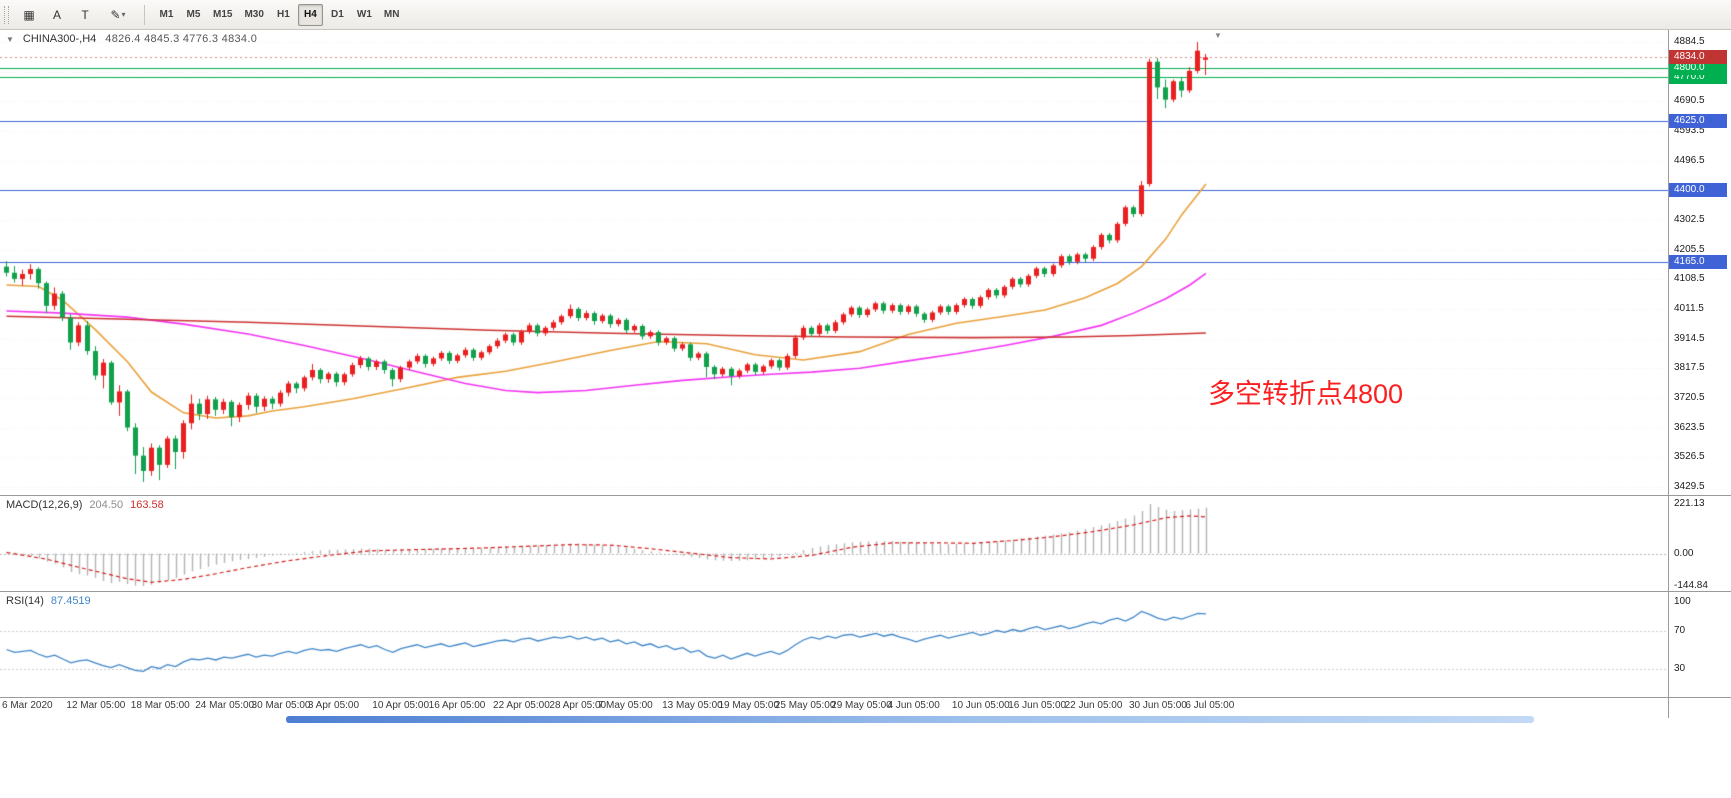 Image resolution: width=1731 pixels, height=798 pixels. I want to click on draw-tool-button: ✎ ▾, so click(118, 15).